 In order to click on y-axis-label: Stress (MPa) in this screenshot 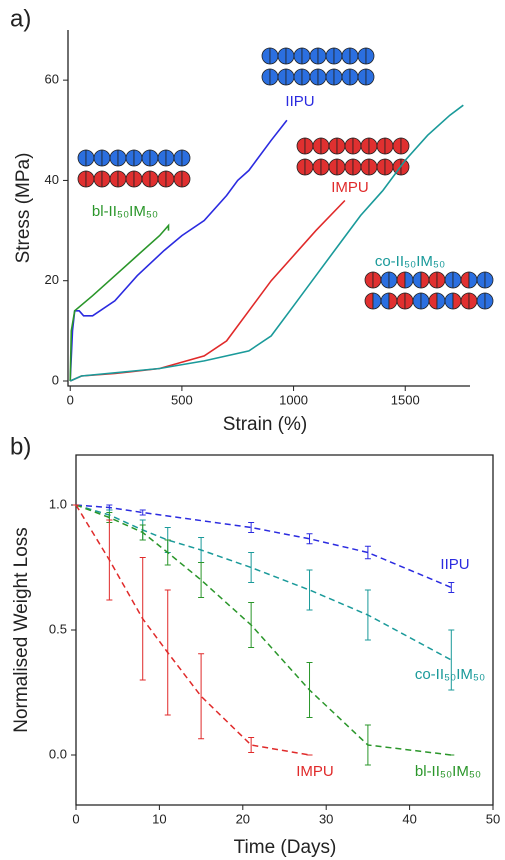, I will do `click(23, 208)`.